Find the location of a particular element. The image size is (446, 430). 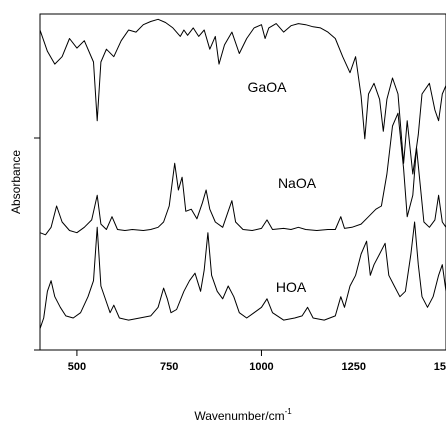

x-tick-labels: 500 750 1000 1250 1500 is located at coordinates (257, 367).